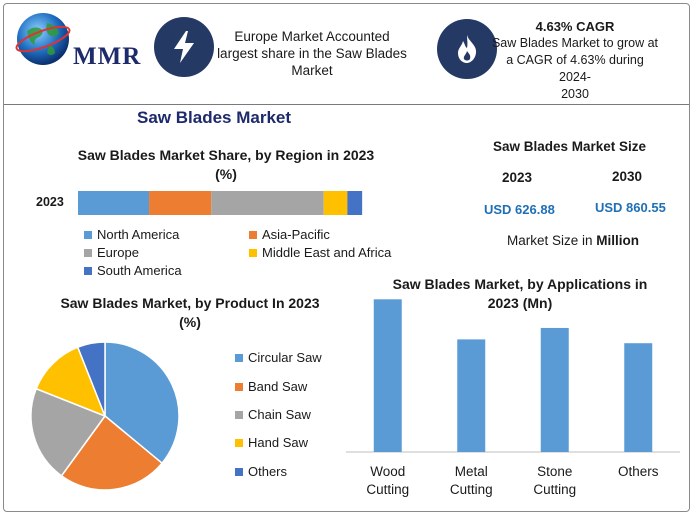 The width and height of the screenshot is (693, 515). Describe the element at coordinates (214, 117) in the screenshot. I see `page-title: Saw Blades Market` at that location.